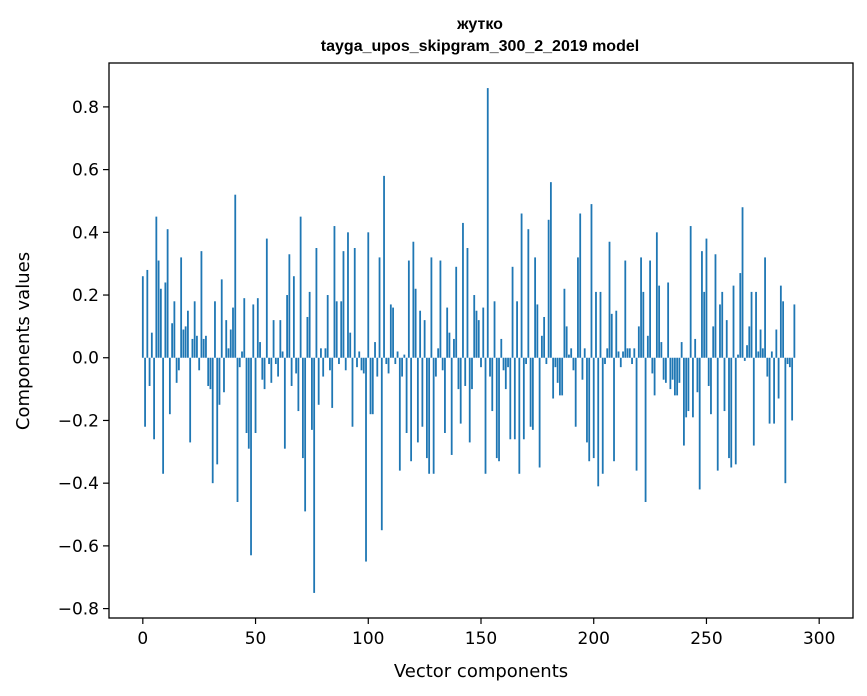  I want to click on y-axis: −0.8 −0.6 −0.4 −0.2 0.0 0.2 0.4 0.6 0.8, so click(83, 359).